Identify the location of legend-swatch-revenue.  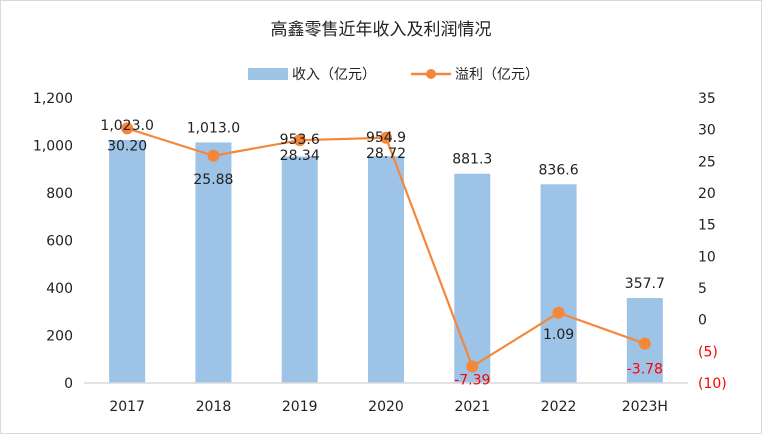
(268, 74).